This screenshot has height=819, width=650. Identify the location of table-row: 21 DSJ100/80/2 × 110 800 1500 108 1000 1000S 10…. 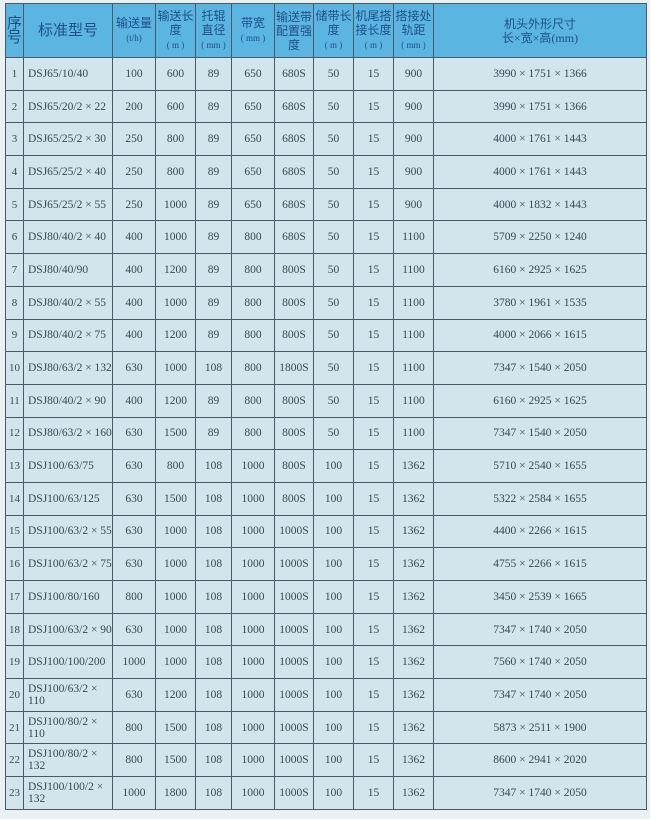
(326, 727).